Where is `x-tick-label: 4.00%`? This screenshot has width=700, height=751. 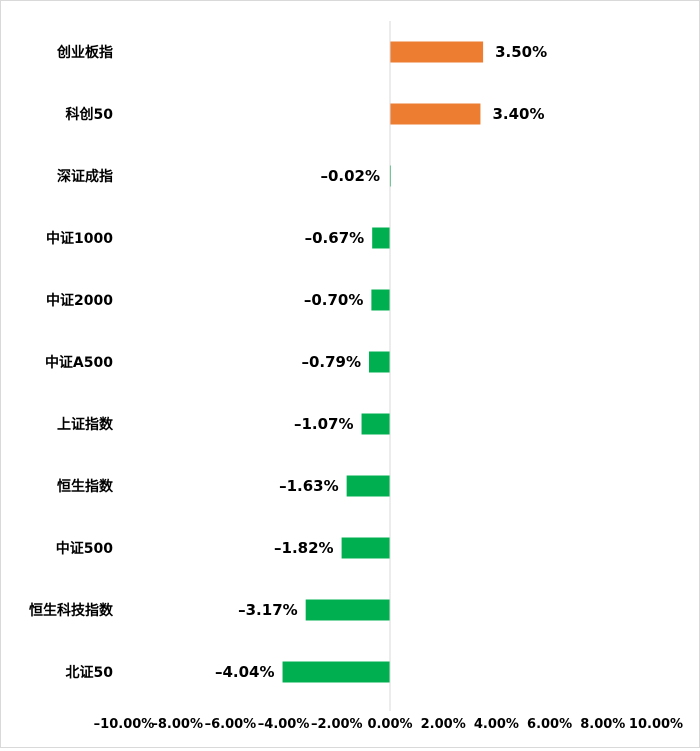 x-tick-label: 4.00% is located at coordinates (496, 724).